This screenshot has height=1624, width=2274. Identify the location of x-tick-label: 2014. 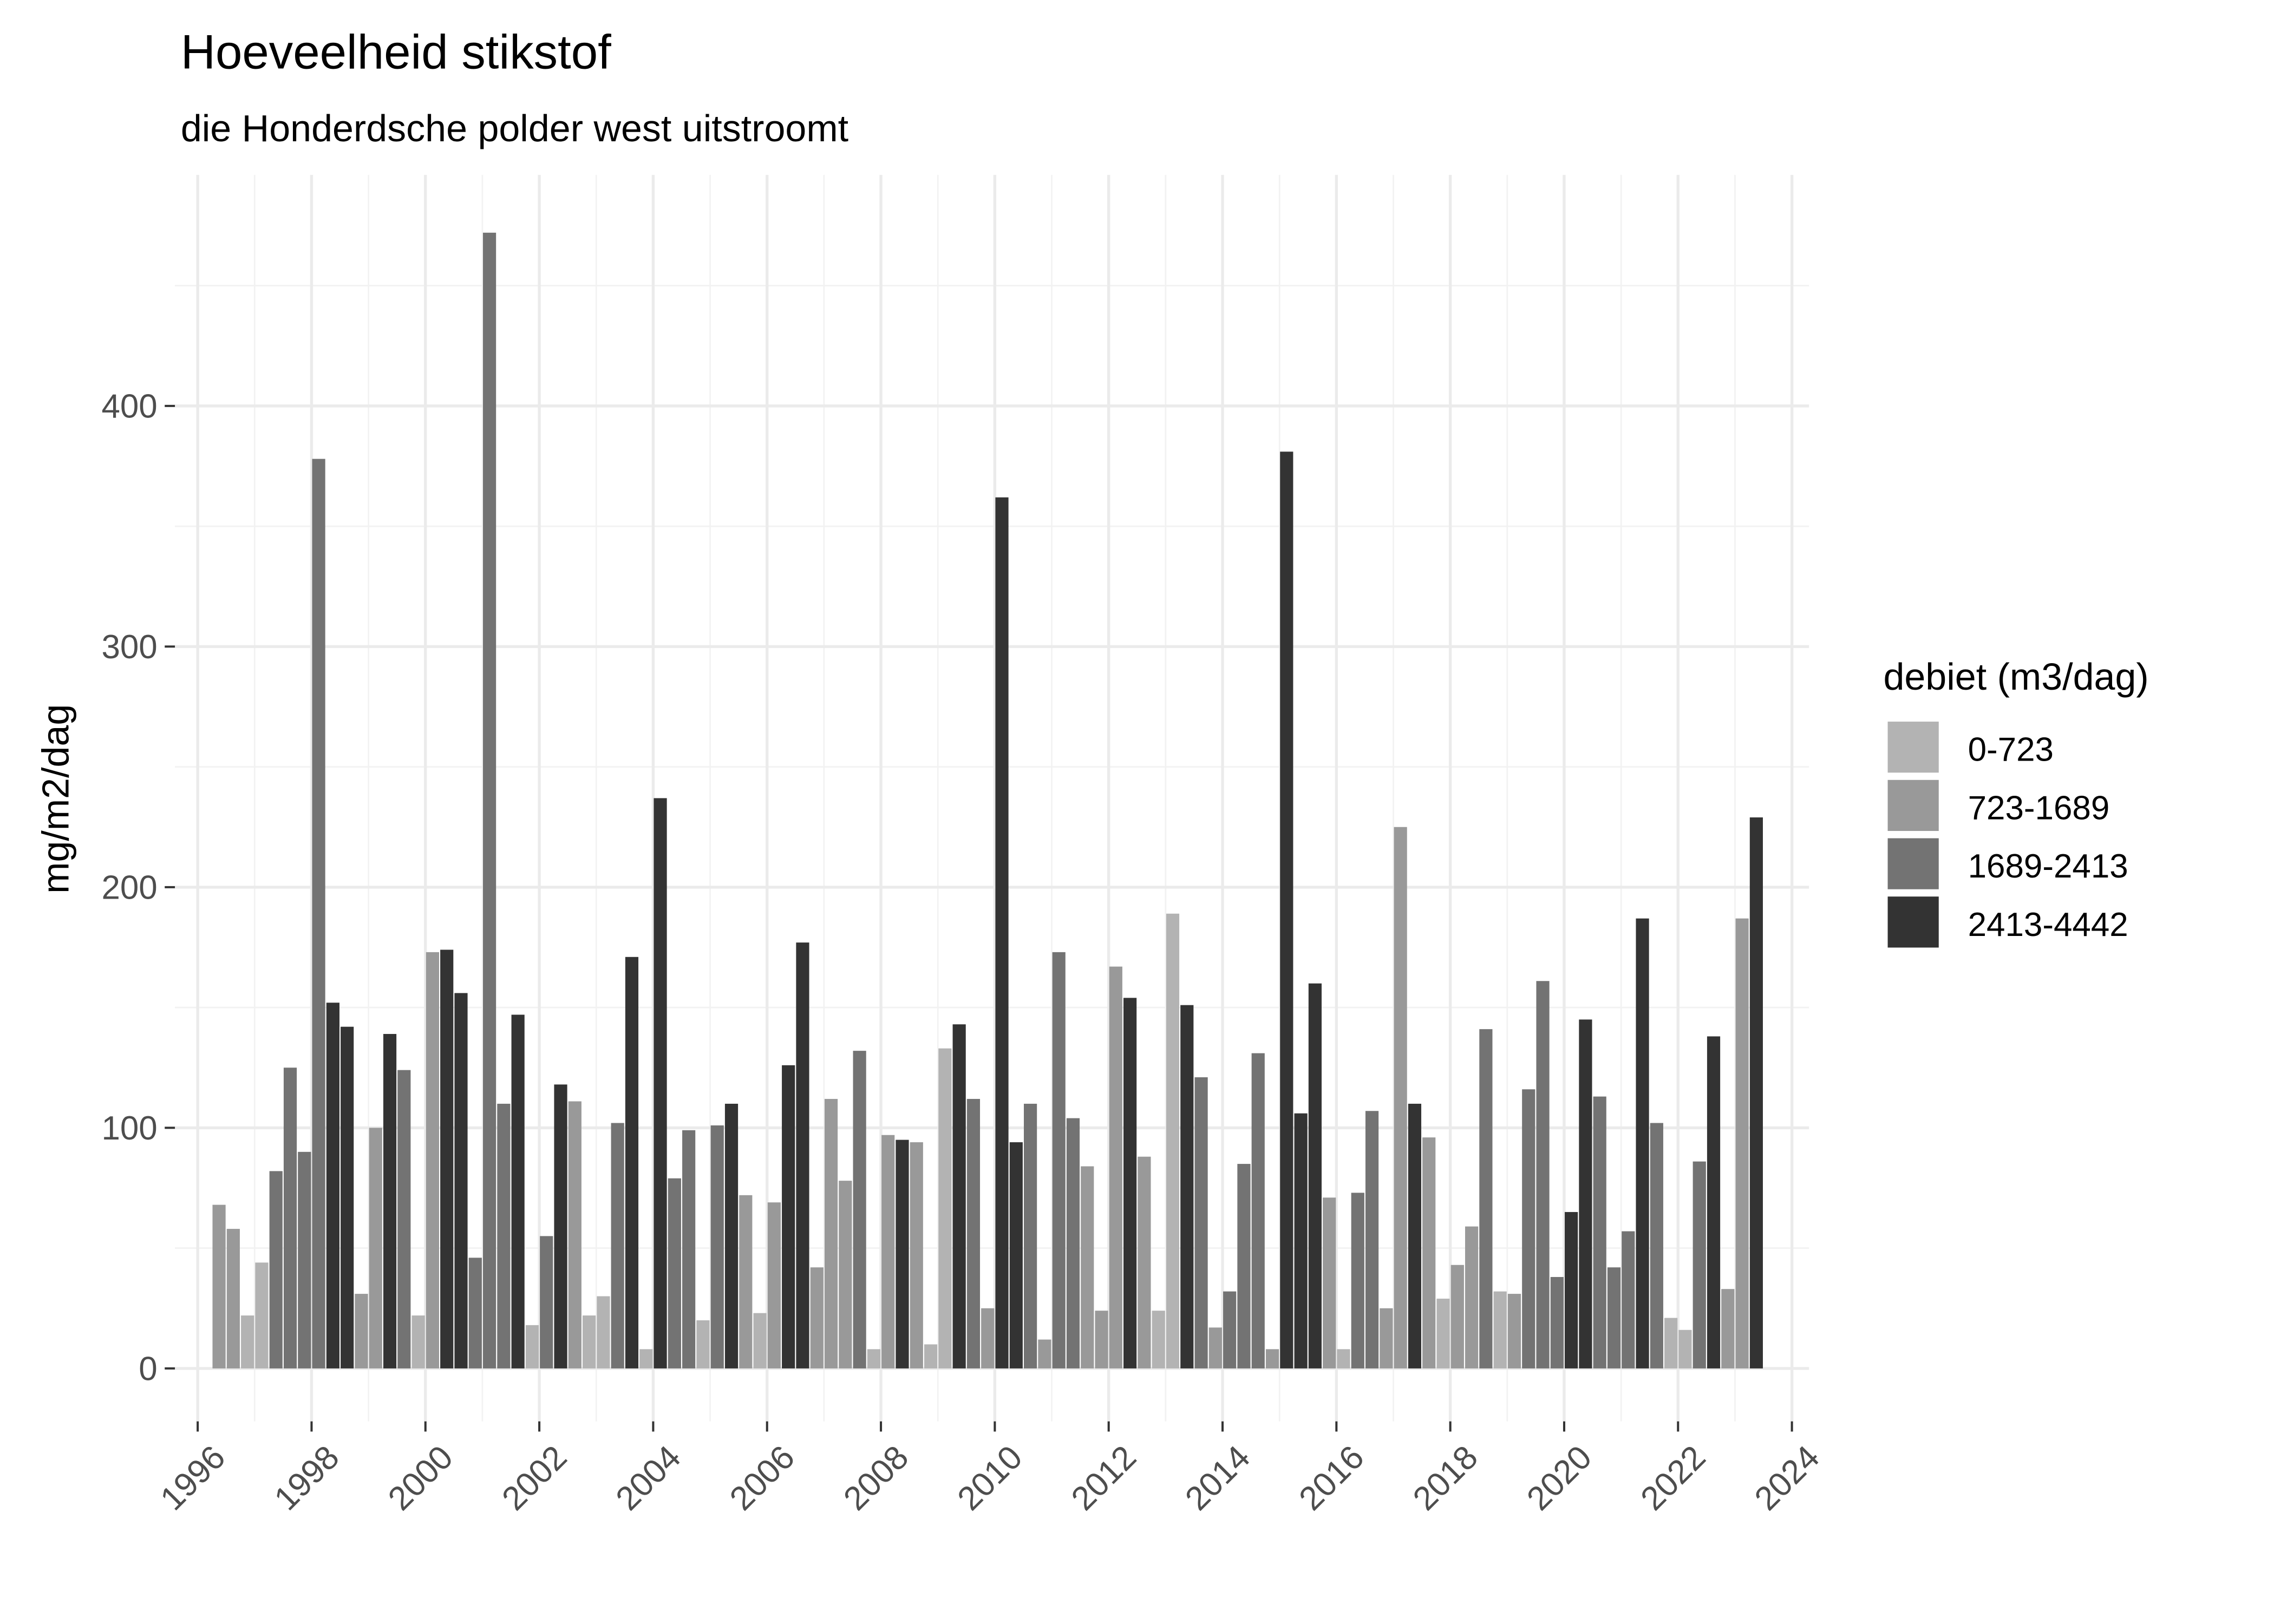
(1217, 1478).